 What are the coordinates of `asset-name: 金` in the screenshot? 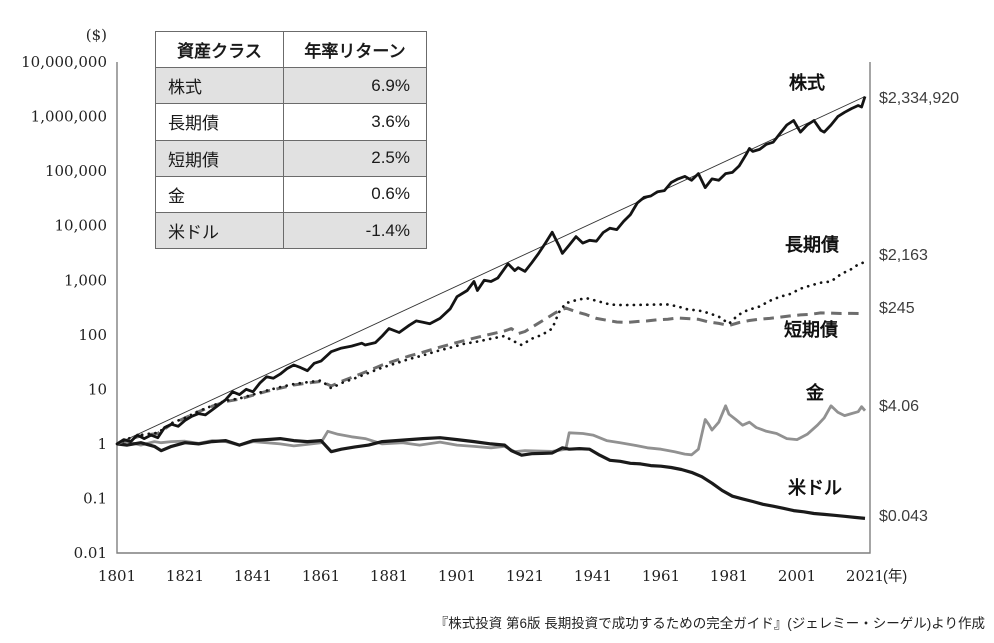 It's located at (219, 194).